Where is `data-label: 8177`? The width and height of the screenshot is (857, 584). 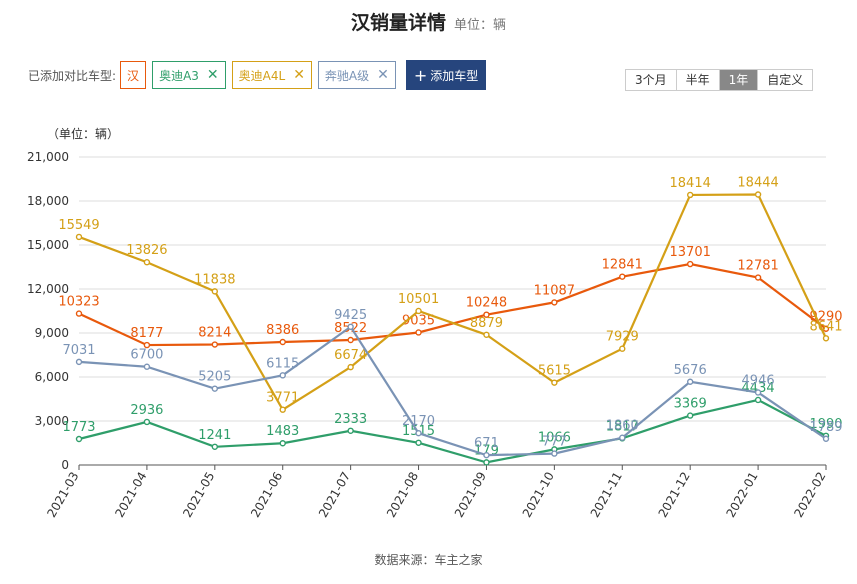 data-label: 8177 is located at coordinates (146, 333).